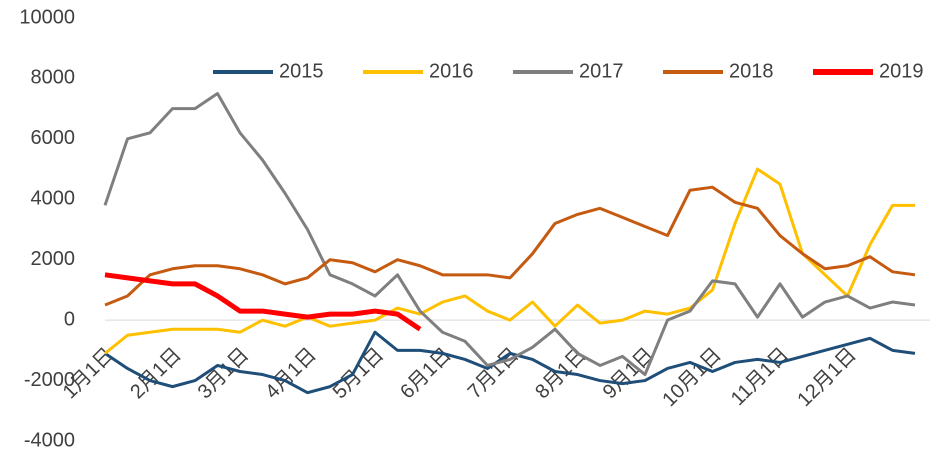 The height and width of the screenshot is (453, 934). What do you see at coordinates (451, 71) in the screenshot?
I see `legend-label: 2016` at bounding box center [451, 71].